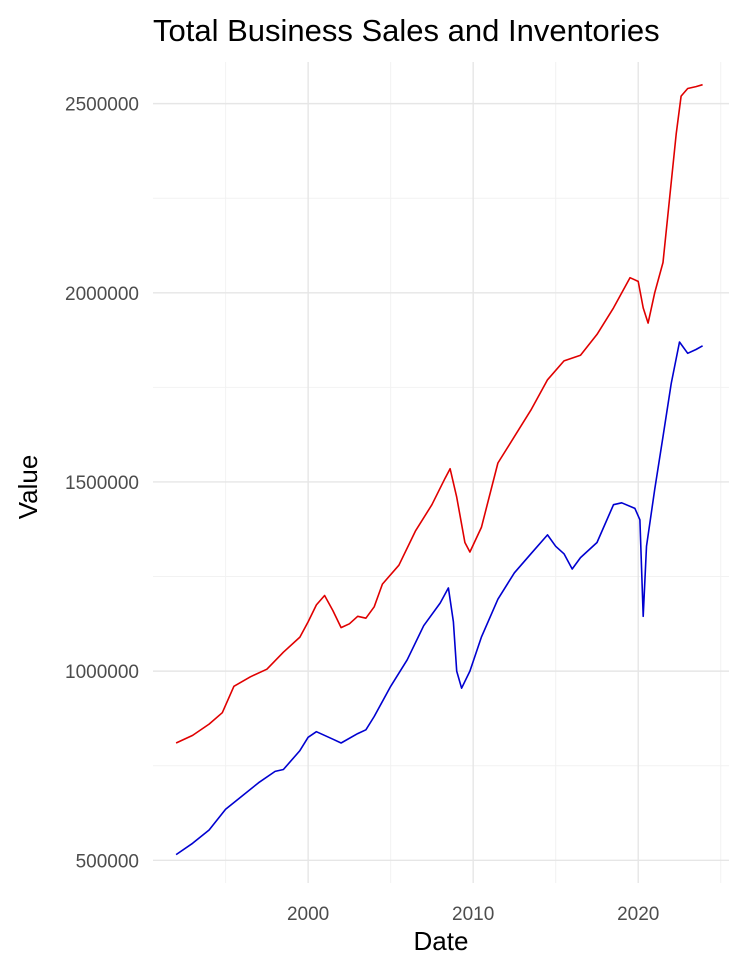  Describe the element at coordinates (406, 30) in the screenshot. I see `chart-title: Total Business Sales and Inventories` at that location.